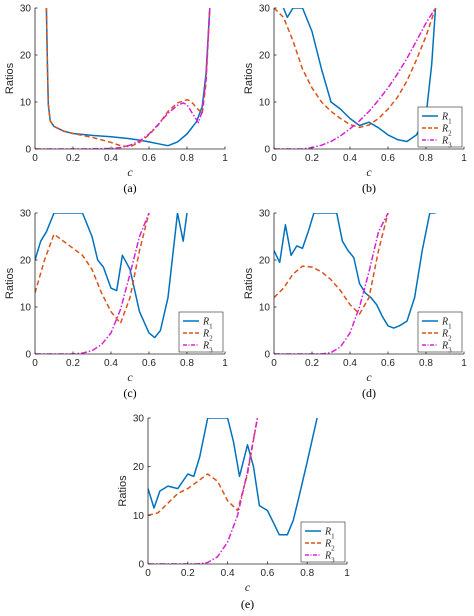 The image size is (474, 616). What do you see at coordinates (369, 188) in the screenshot?
I see `panel-label: (b)` at bounding box center [369, 188].